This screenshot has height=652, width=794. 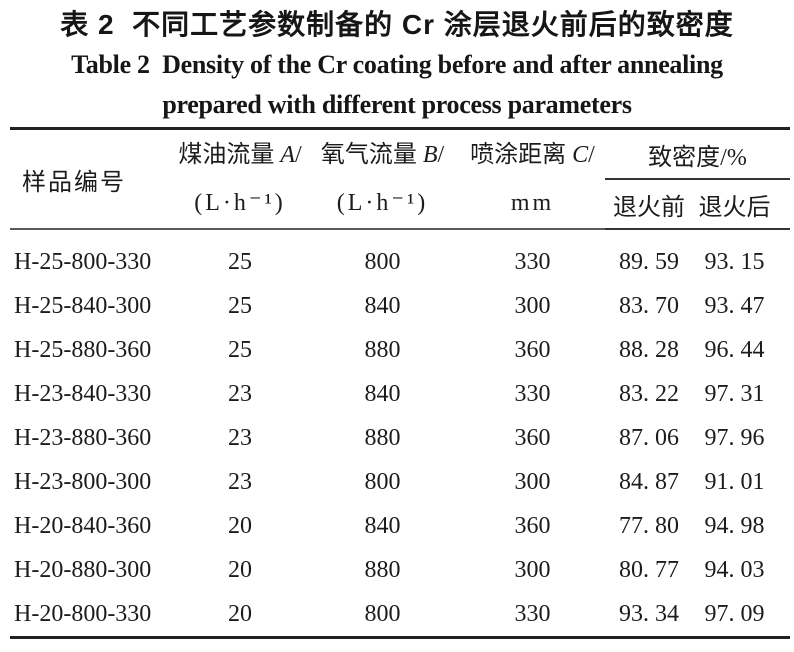 I want to click on table-row: H-25-840-300 25 840 300 83. 70 93. 47, so click(x=400, y=306).